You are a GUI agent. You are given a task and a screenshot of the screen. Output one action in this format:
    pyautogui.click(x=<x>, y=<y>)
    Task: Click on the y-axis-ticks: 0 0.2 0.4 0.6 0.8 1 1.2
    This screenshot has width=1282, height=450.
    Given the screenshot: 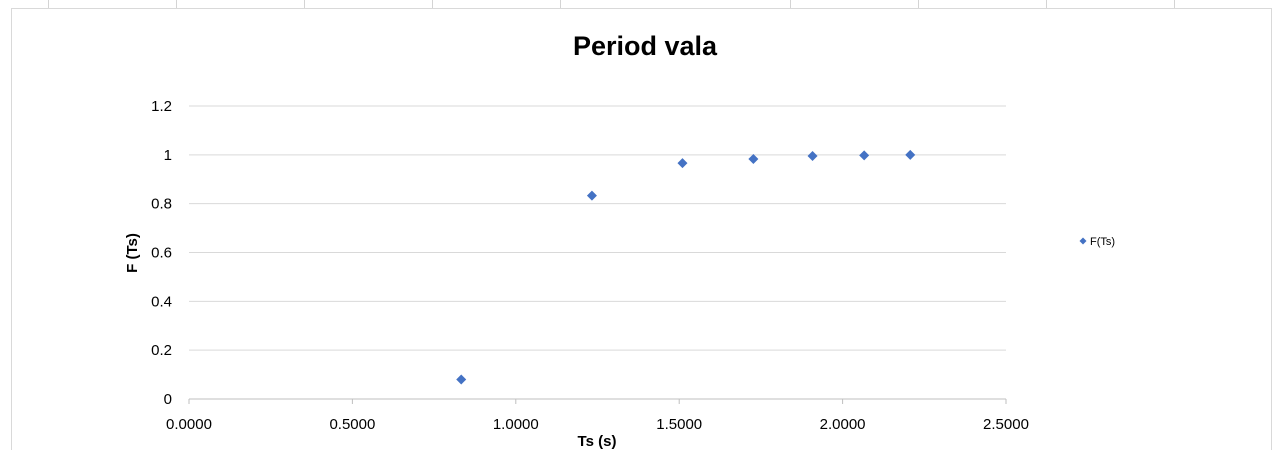 What is the action you would take?
    pyautogui.click(x=161, y=253)
    